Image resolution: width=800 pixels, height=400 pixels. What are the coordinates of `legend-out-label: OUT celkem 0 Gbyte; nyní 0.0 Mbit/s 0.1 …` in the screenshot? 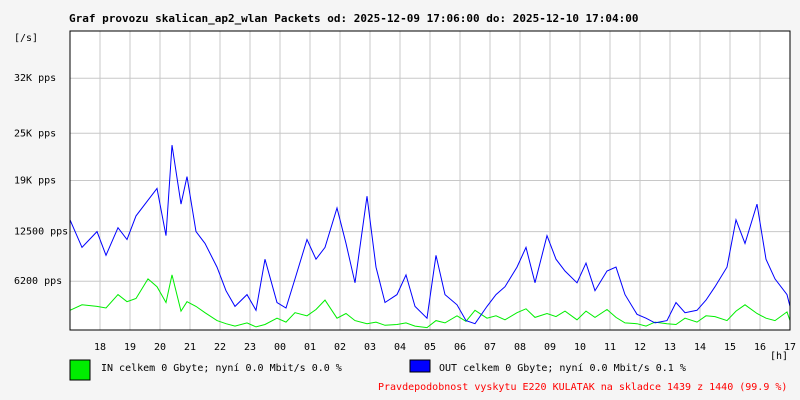 It's located at (562, 368).